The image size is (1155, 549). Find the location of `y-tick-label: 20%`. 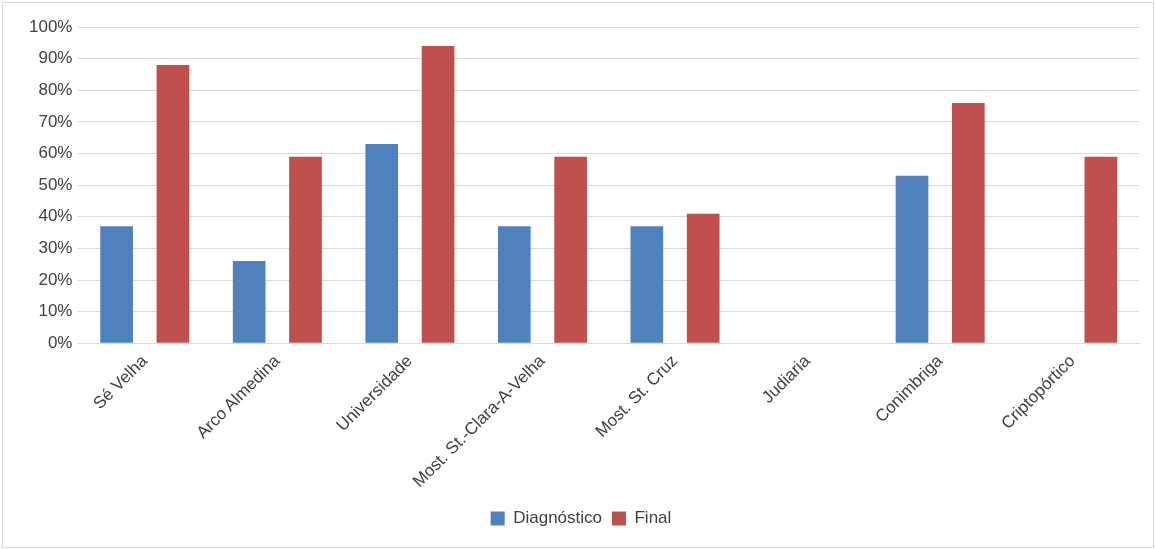

y-tick-label: 20% is located at coordinates (55, 279).